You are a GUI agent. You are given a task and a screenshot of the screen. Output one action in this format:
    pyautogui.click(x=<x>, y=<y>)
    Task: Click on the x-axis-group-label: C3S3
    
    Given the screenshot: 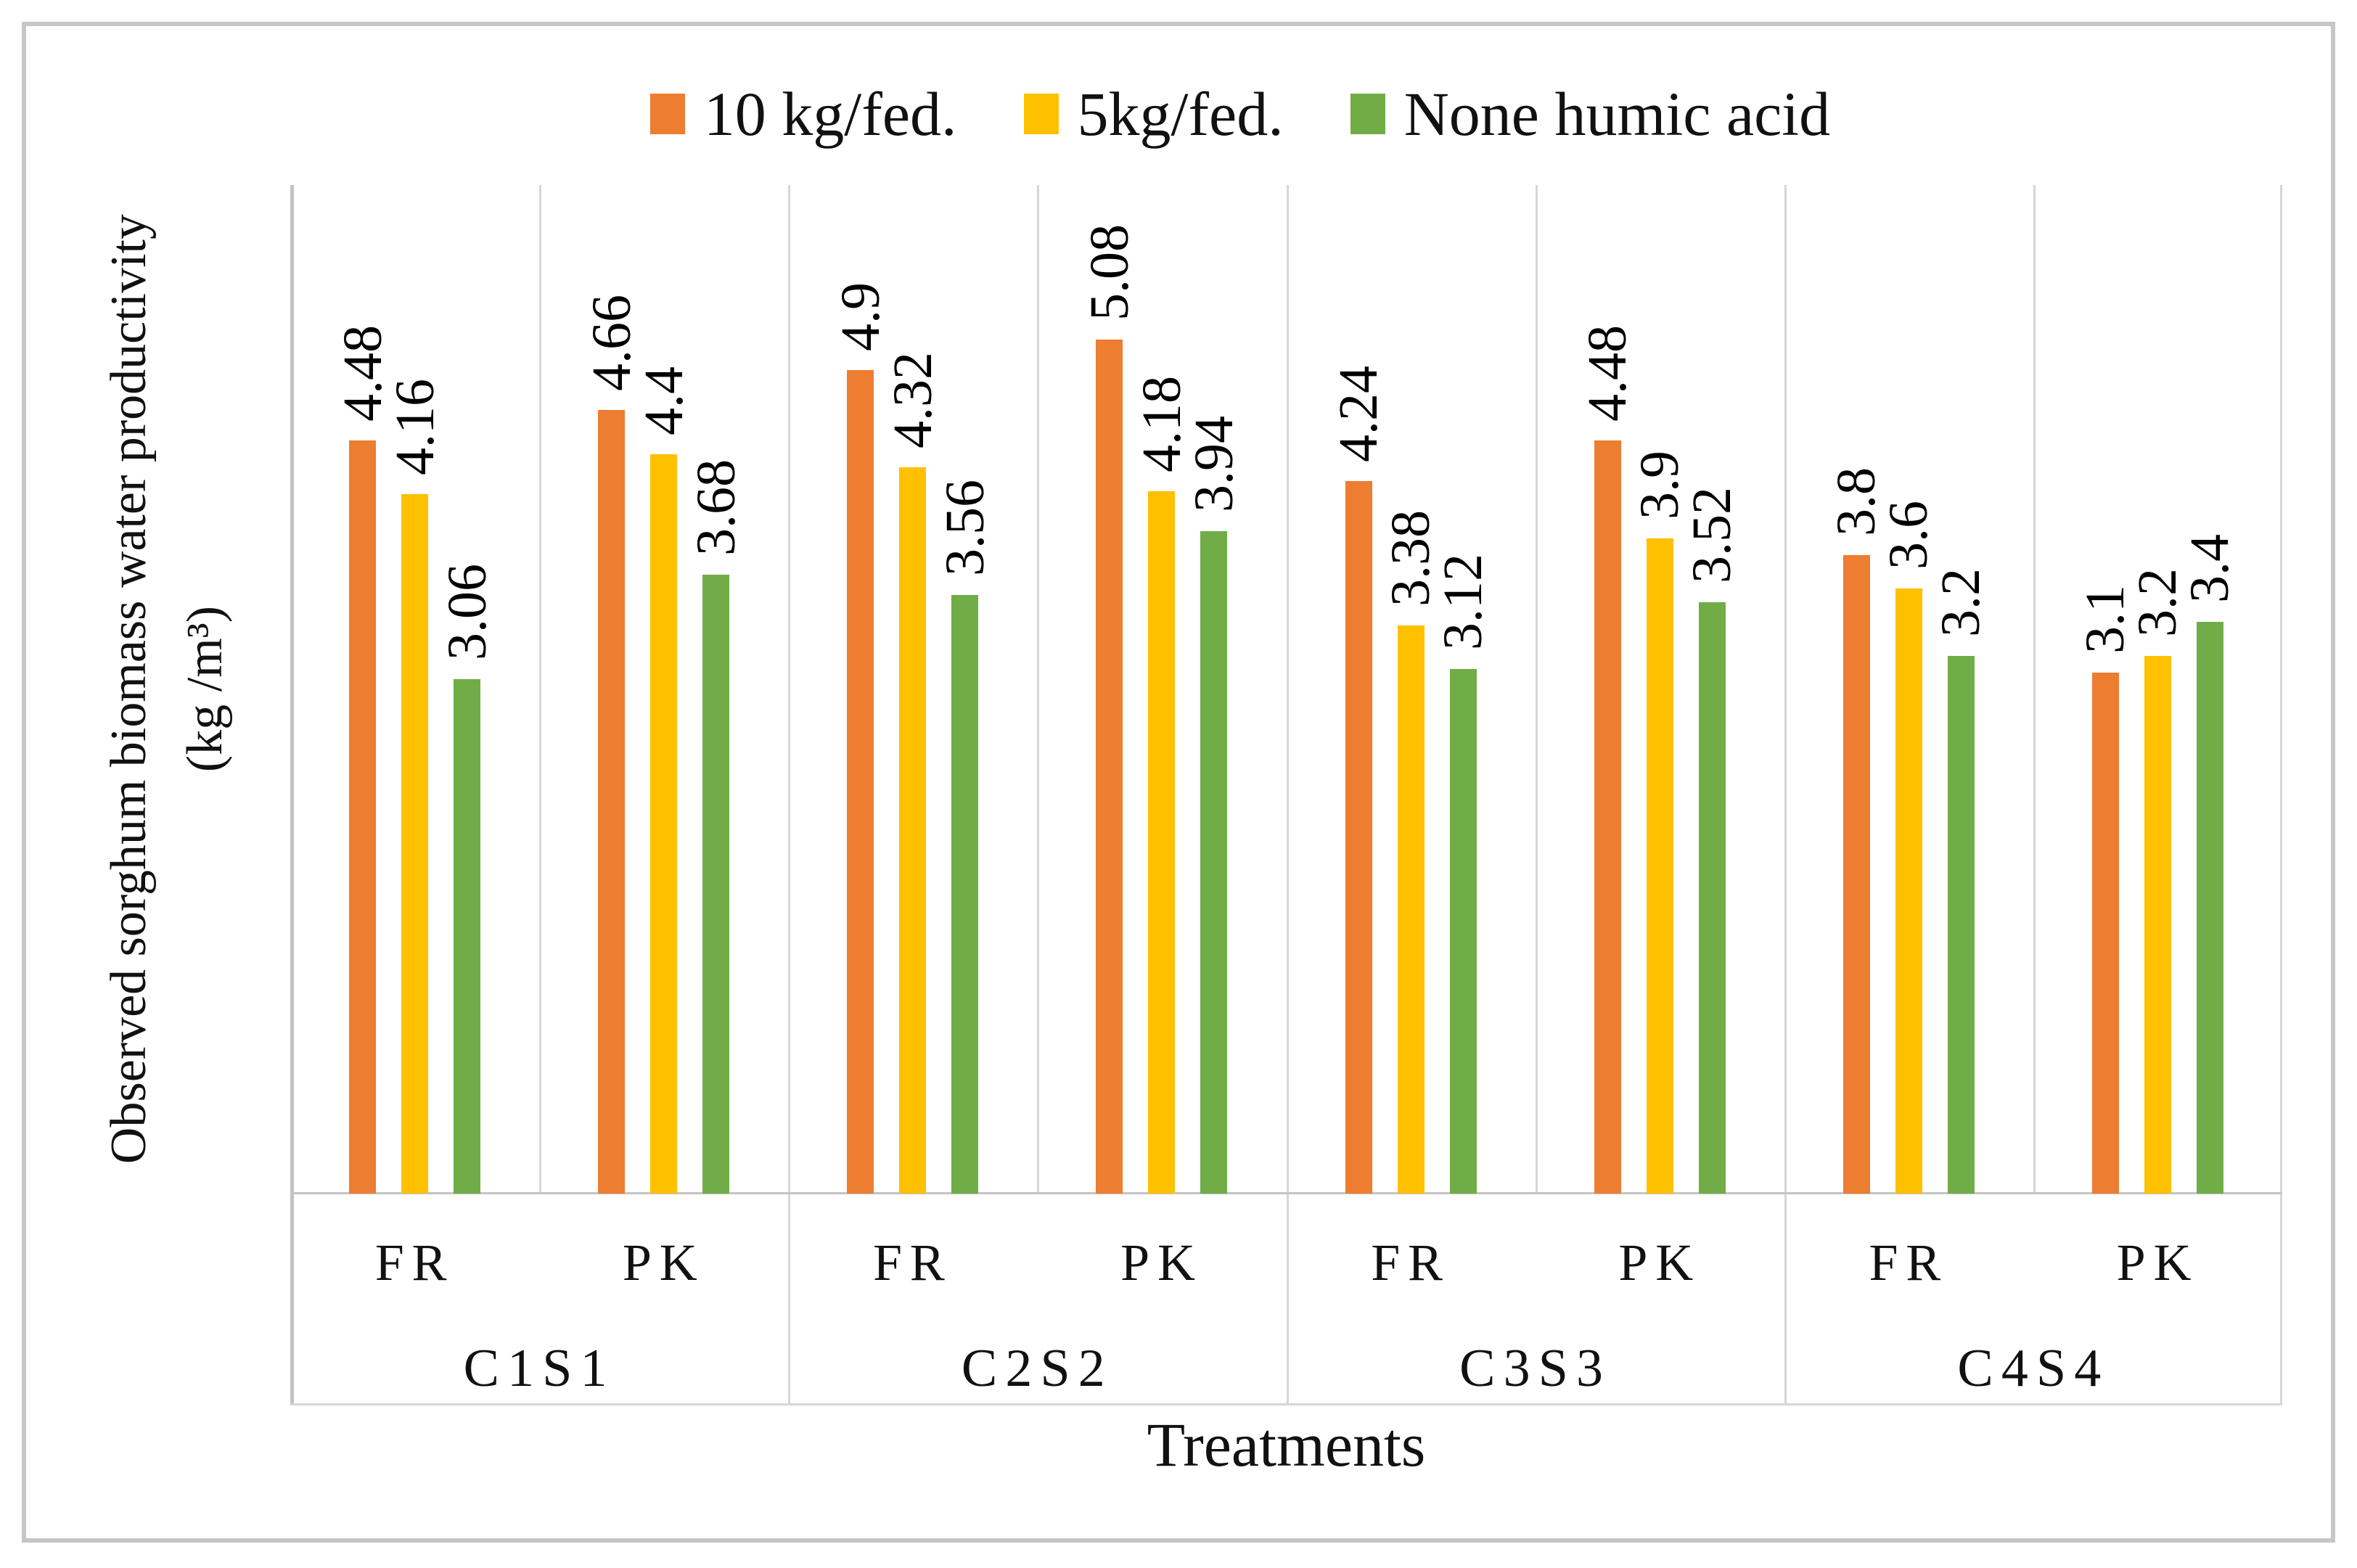 What is the action you would take?
    pyautogui.click(x=1535, y=1368)
    